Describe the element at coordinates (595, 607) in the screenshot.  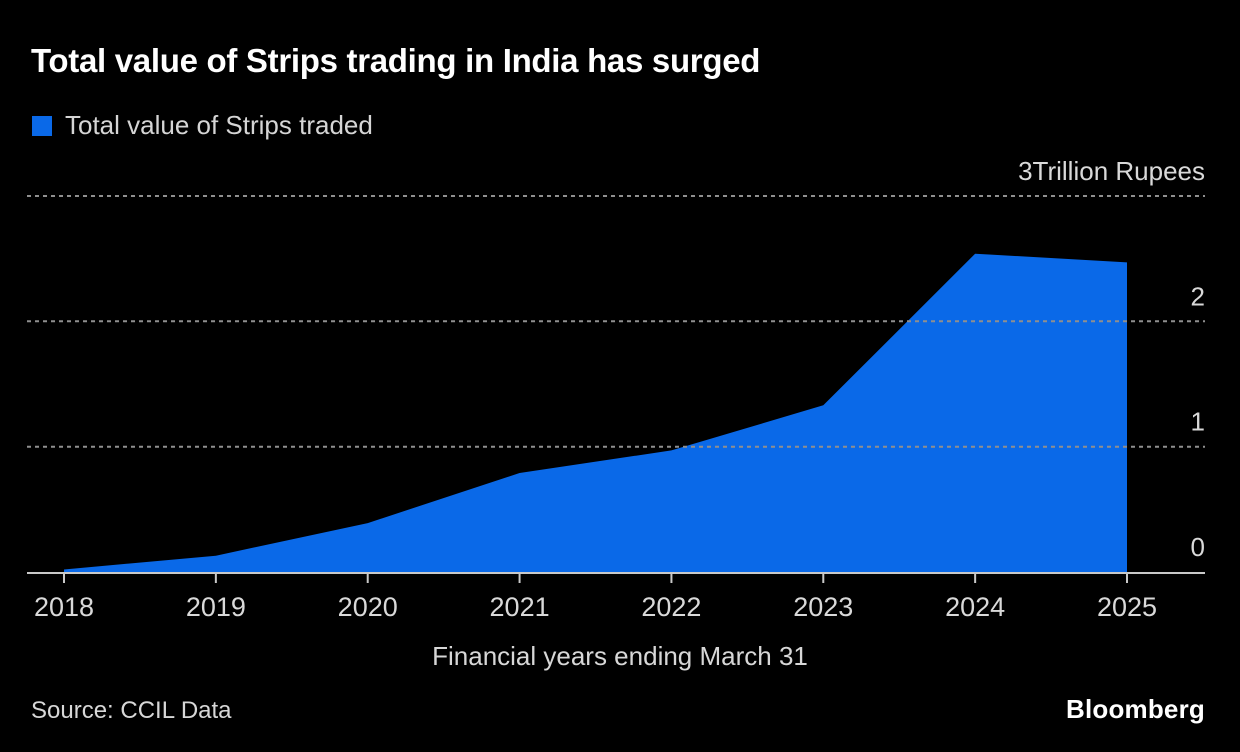
I see `x-axis-tick-labels: 2018 2019 2020 2021 2022 2023 2024 2025` at that location.